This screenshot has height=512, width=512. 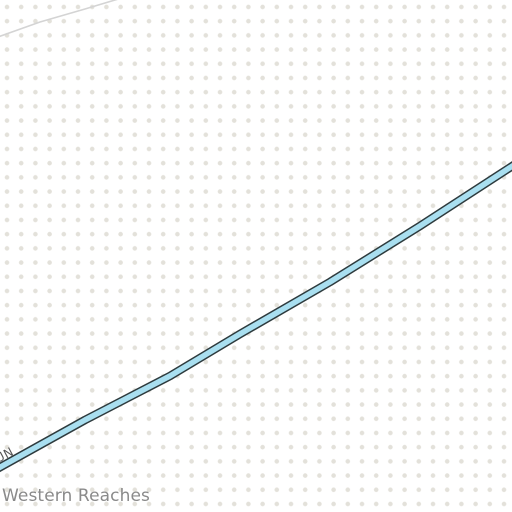 I want to click on minor-road, so click(x=62, y=19).